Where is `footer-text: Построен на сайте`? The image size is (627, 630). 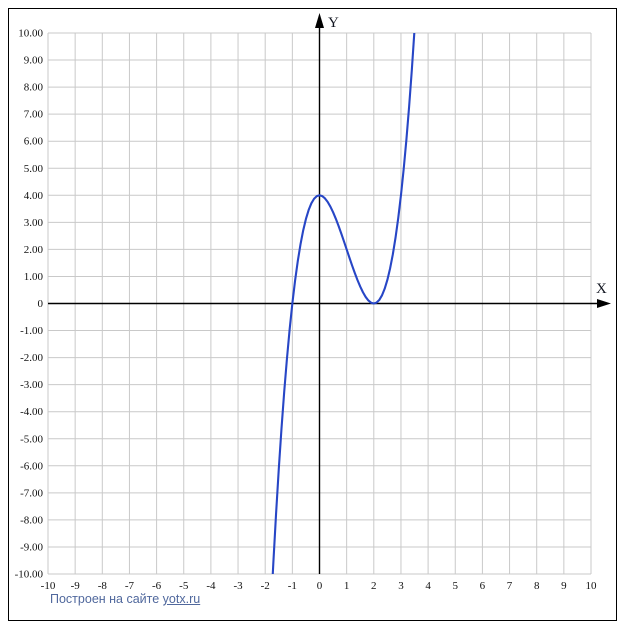
footer-text: Построен на сайте is located at coordinates (106, 599).